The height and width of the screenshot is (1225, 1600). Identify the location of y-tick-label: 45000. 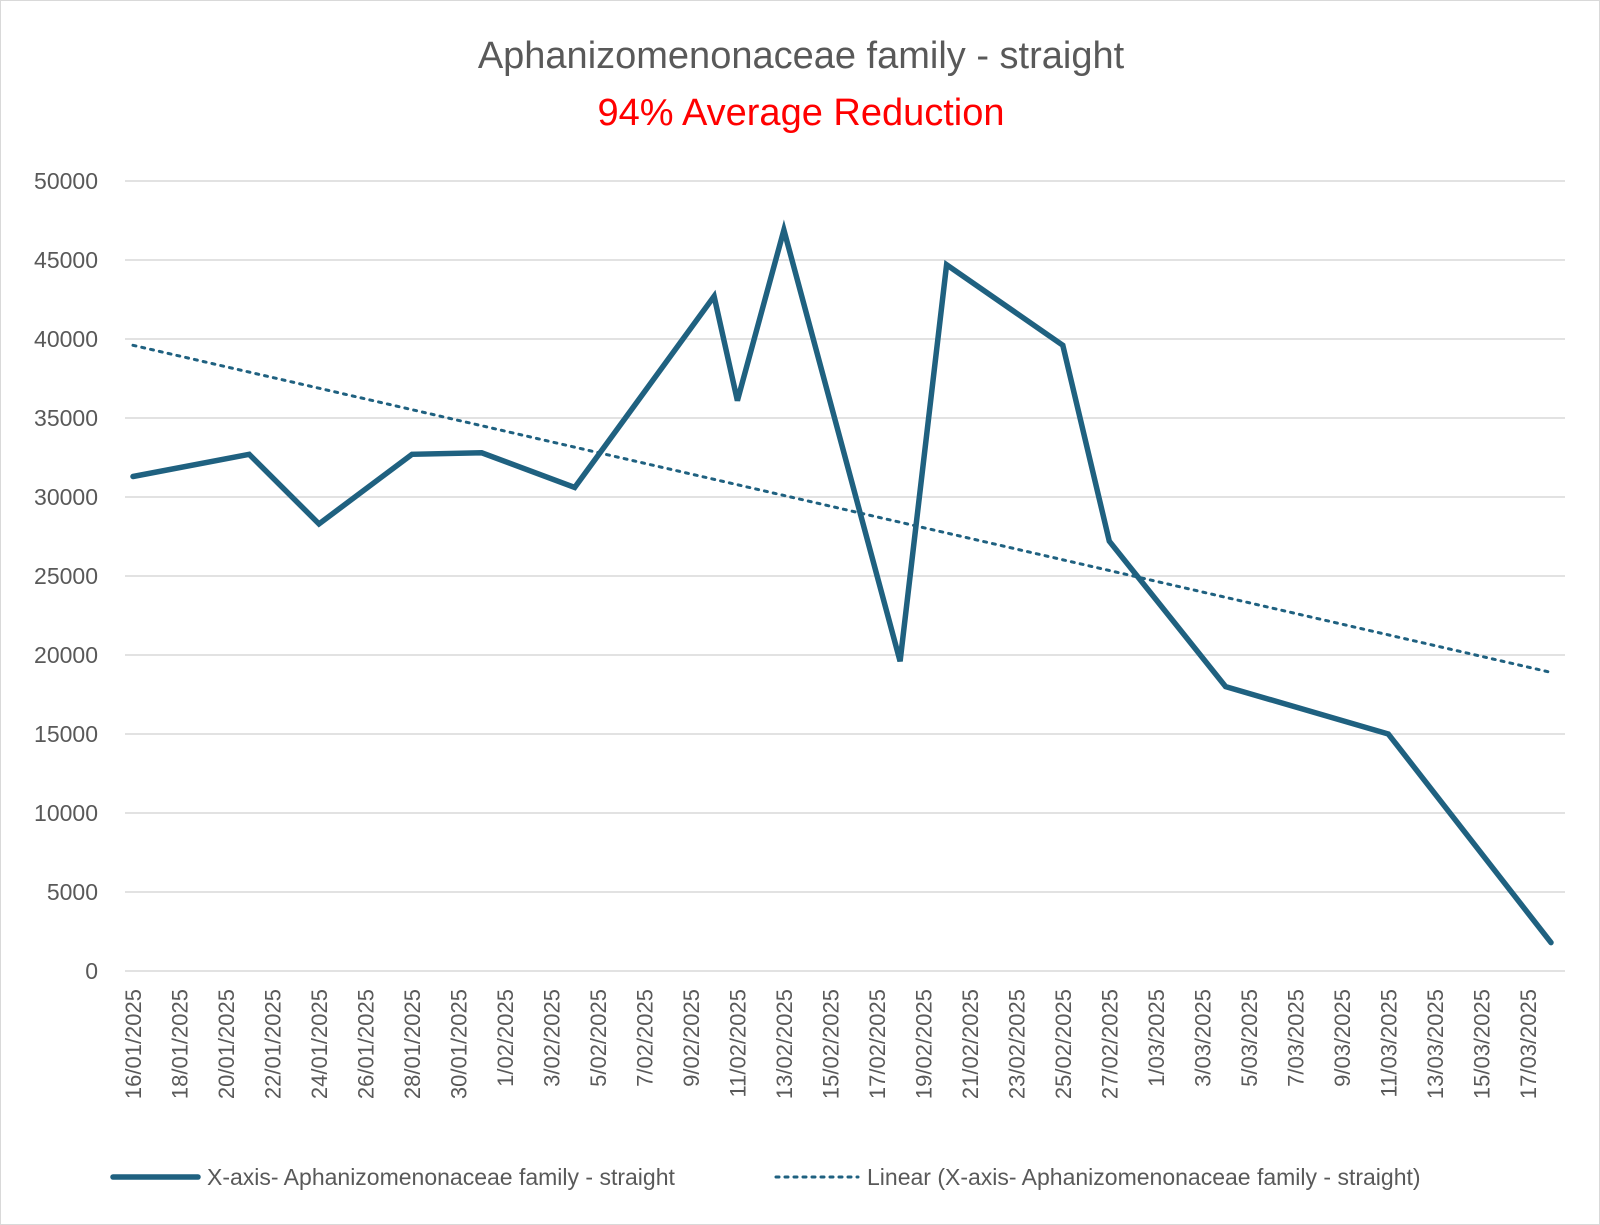
(66, 260).